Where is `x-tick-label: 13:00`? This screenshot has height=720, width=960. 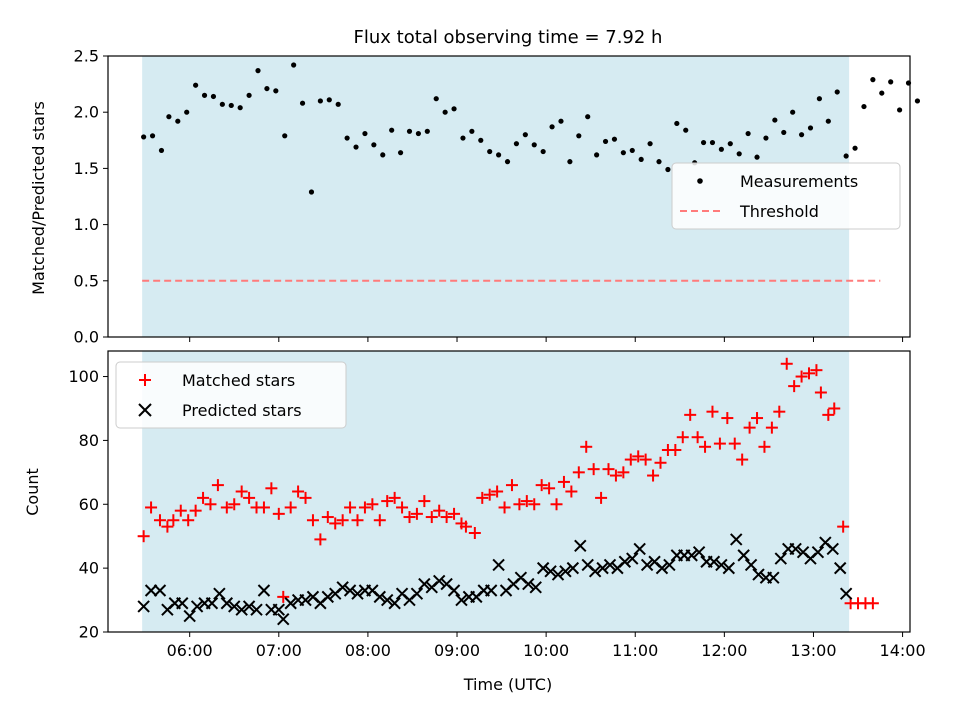
x-tick-label: 13:00 is located at coordinates (813, 650).